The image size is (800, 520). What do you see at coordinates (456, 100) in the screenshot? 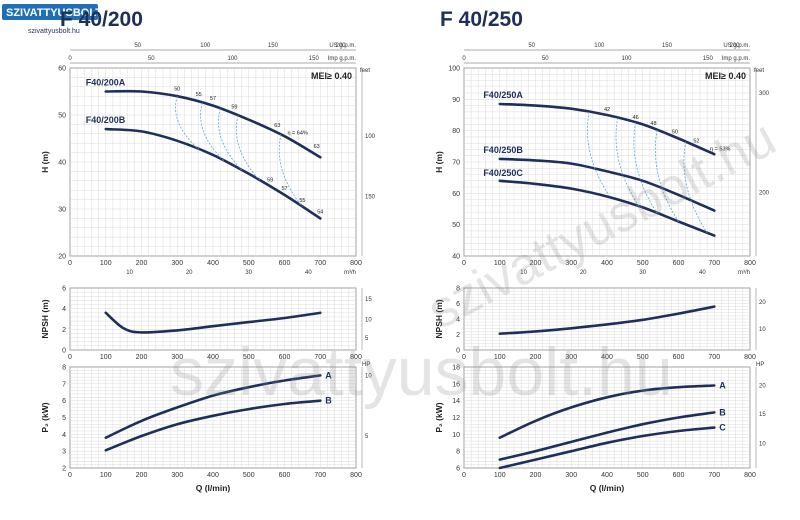
I see `head-ytick-label: 90` at bounding box center [456, 100].